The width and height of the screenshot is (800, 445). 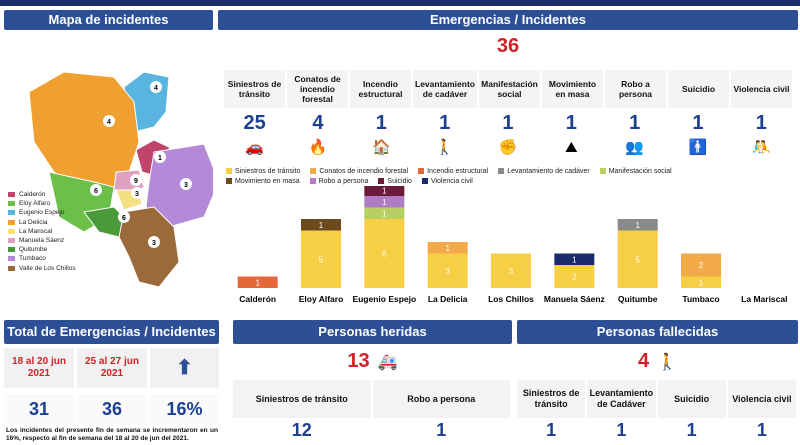 What do you see at coordinates (638, 299) in the screenshot?
I see `x-tick-label: Quitumbe` at bounding box center [638, 299].